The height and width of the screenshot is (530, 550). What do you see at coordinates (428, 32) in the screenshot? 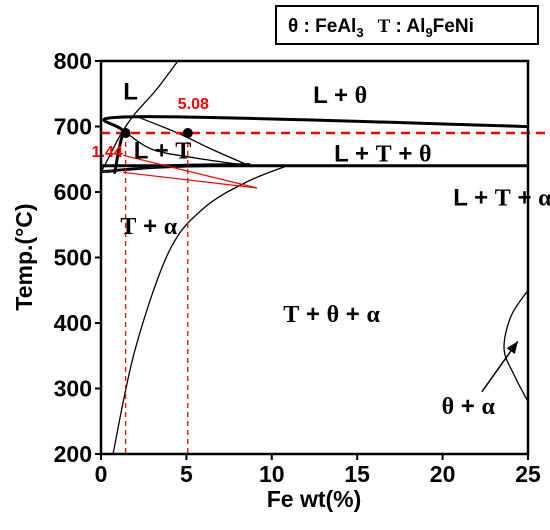
I see `legend-subscript-9: 9` at bounding box center [428, 32].